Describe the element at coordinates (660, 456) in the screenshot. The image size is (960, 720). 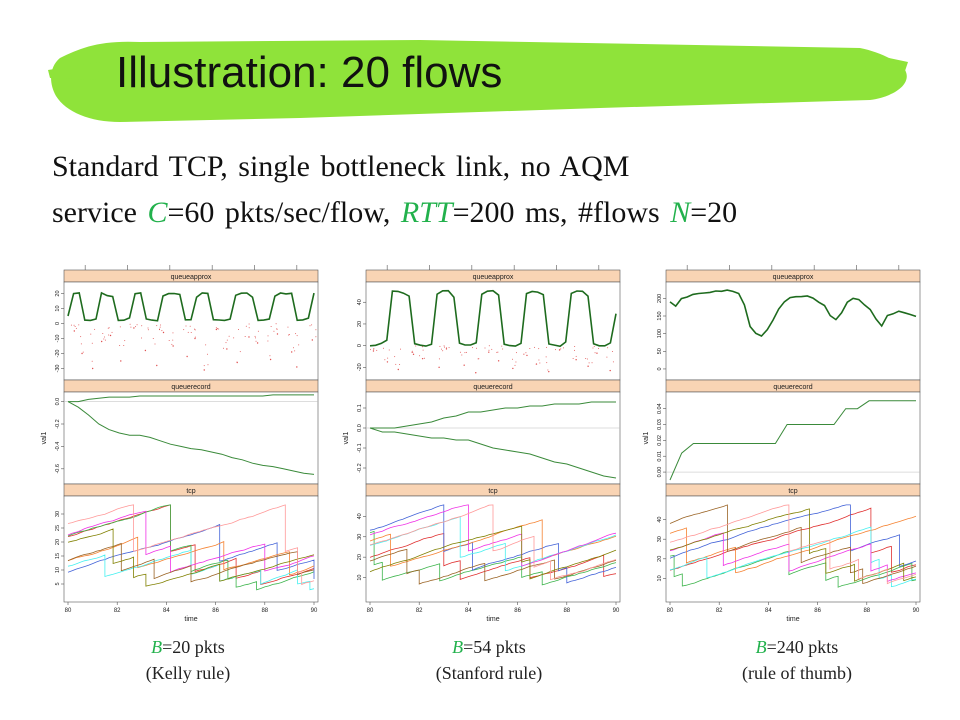
I see `y-tick-label: 0.01` at that location.